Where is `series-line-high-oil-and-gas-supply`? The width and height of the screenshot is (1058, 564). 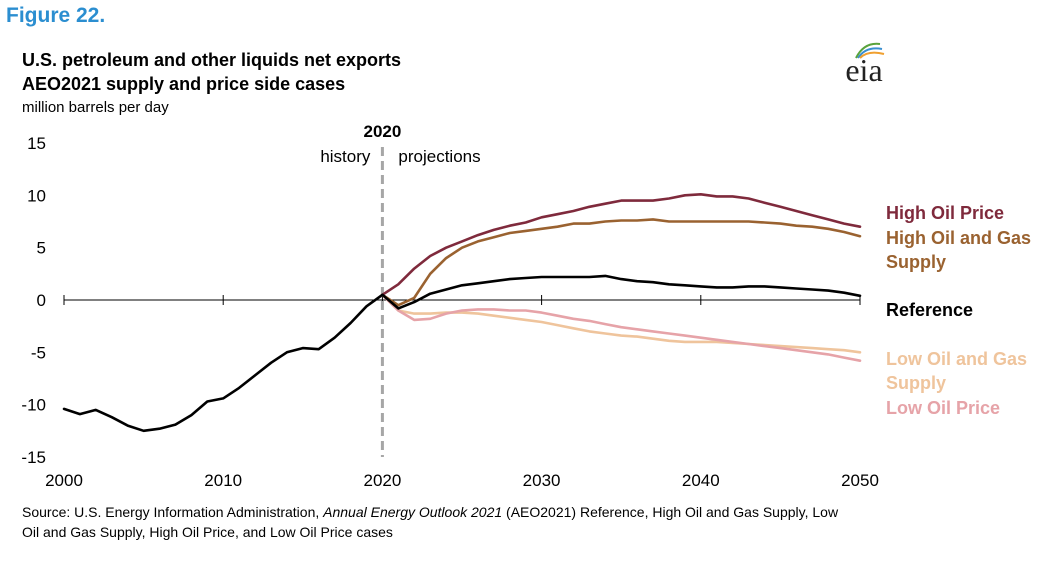
series-line-high-oil-and-gas-supply is located at coordinates (621, 262).